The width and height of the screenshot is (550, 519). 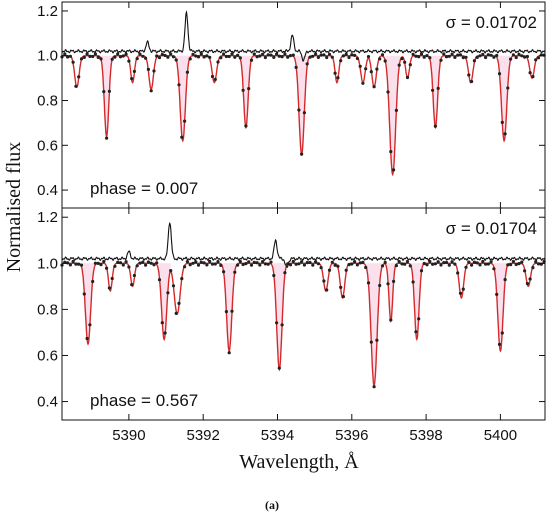 I want to click on x-tick-label-1: 5392, so click(x=202, y=435).